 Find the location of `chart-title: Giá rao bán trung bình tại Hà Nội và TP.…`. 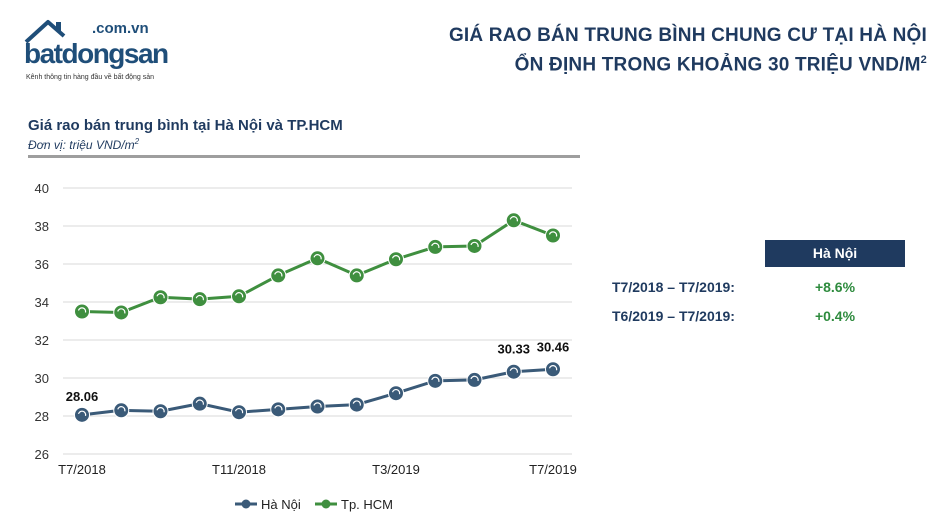

chart-title: Giá rao bán trung bình tại Hà Nội và TP.… is located at coordinates (185, 125).